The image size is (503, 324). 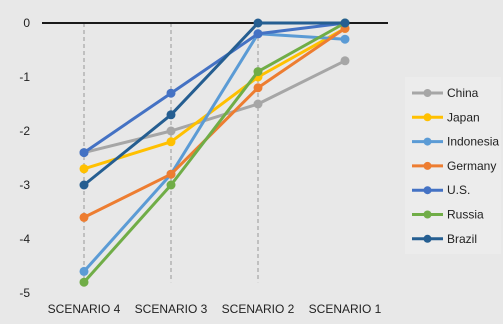 I want to click on legend-label: Russia, so click(x=465, y=215).